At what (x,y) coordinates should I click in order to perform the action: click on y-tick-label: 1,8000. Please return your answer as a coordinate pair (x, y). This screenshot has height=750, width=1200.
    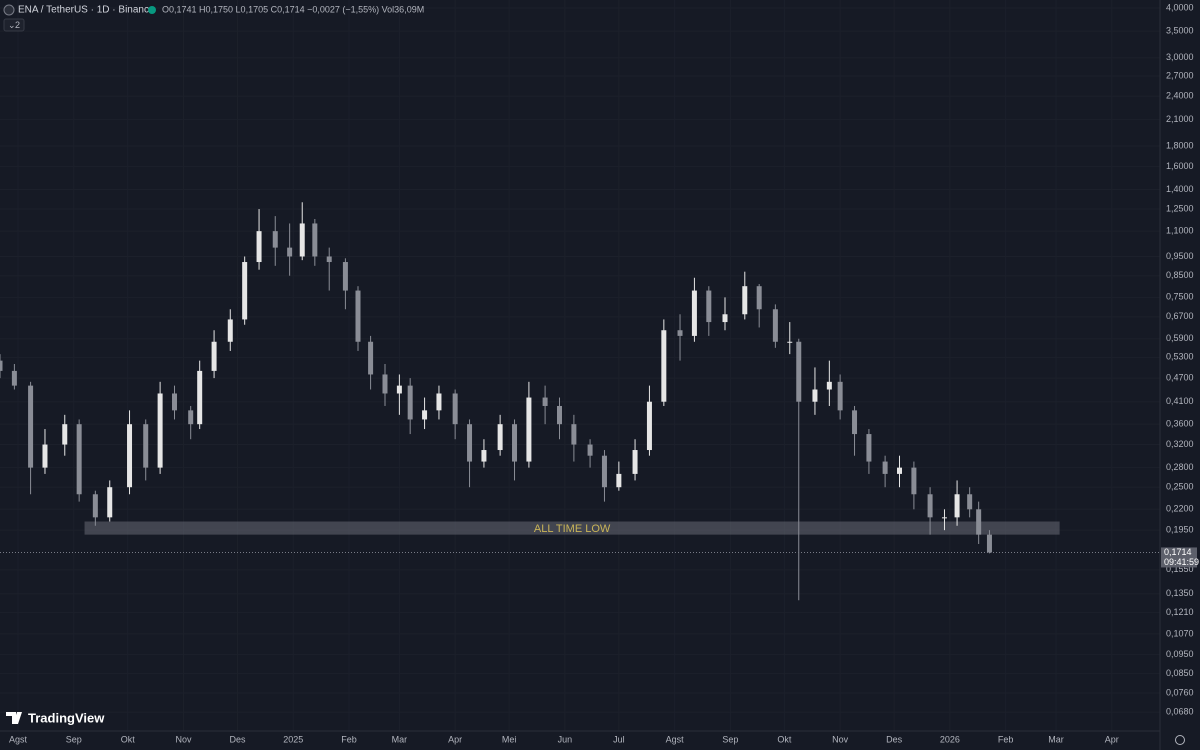
    Looking at the image, I should click on (1180, 145).